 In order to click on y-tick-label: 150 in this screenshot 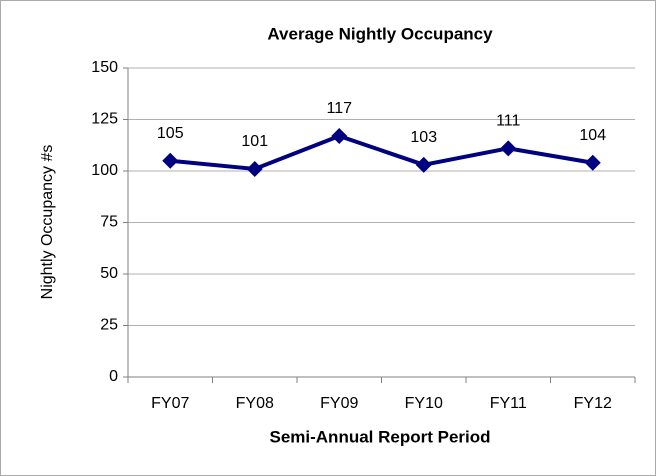, I will do `click(104, 67)`.